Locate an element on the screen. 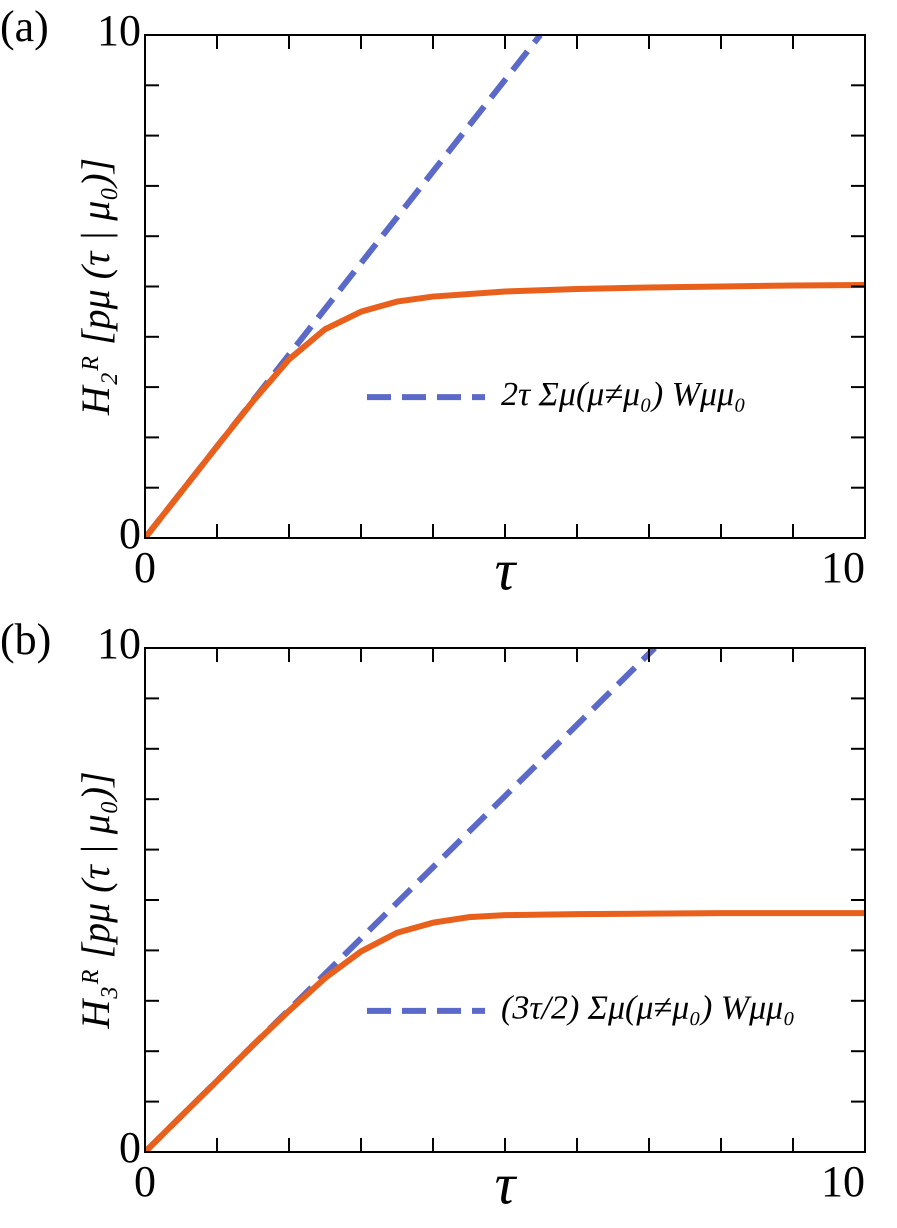 The image size is (897, 1228). legend-label: 2τ Σμ(μ≠μ₀) Wμμ₀ is located at coordinates (623, 394).